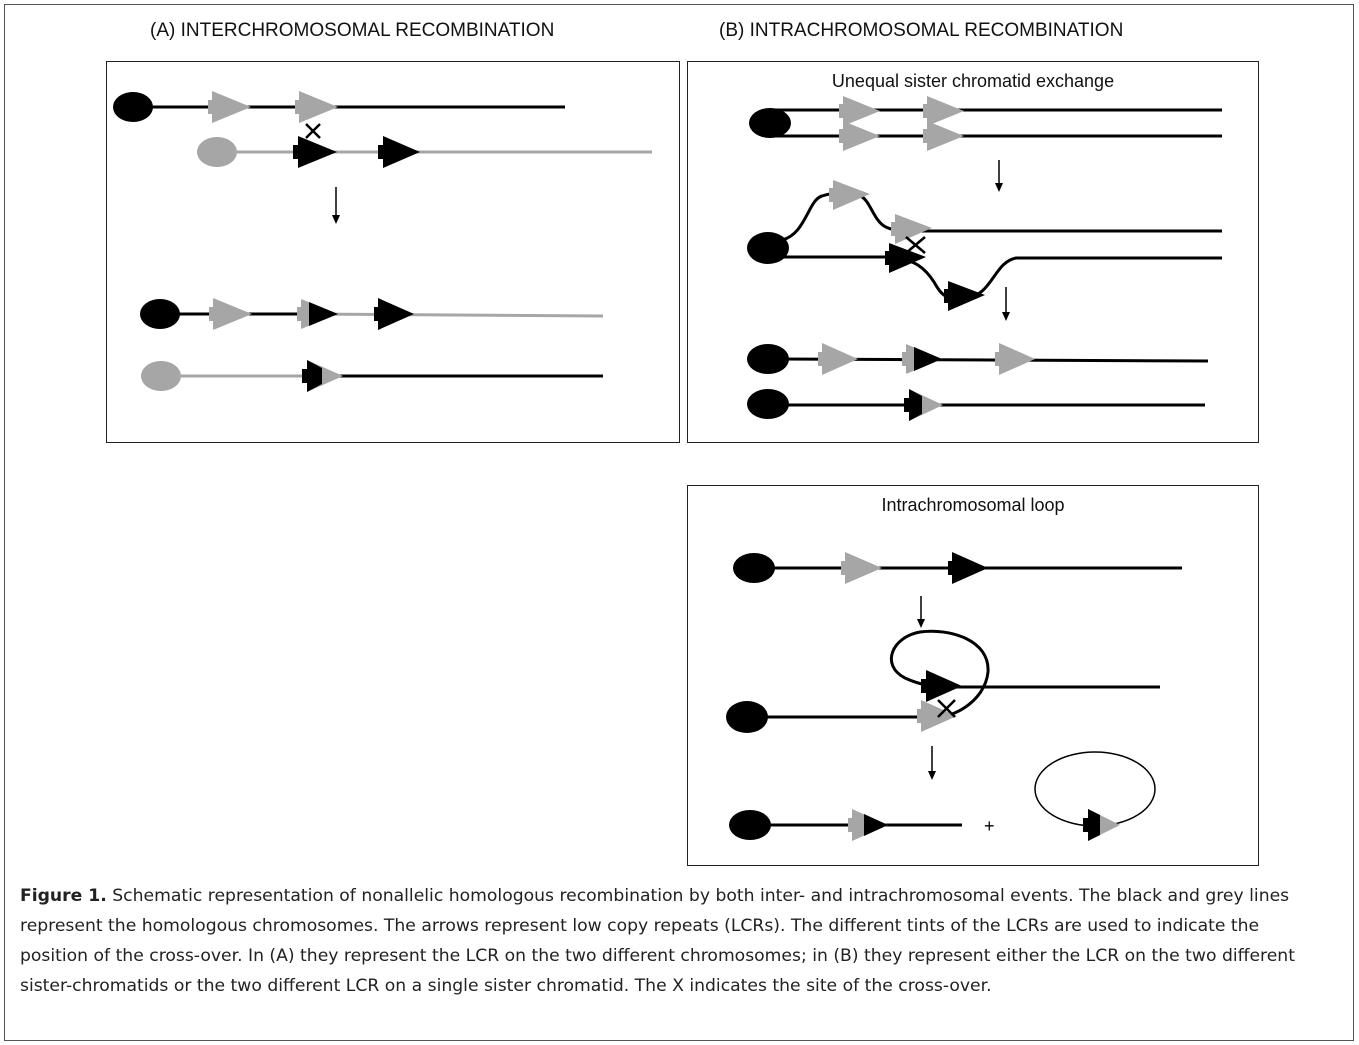  I want to click on panel-b-sister-chromatids-before, so click(985, 123).